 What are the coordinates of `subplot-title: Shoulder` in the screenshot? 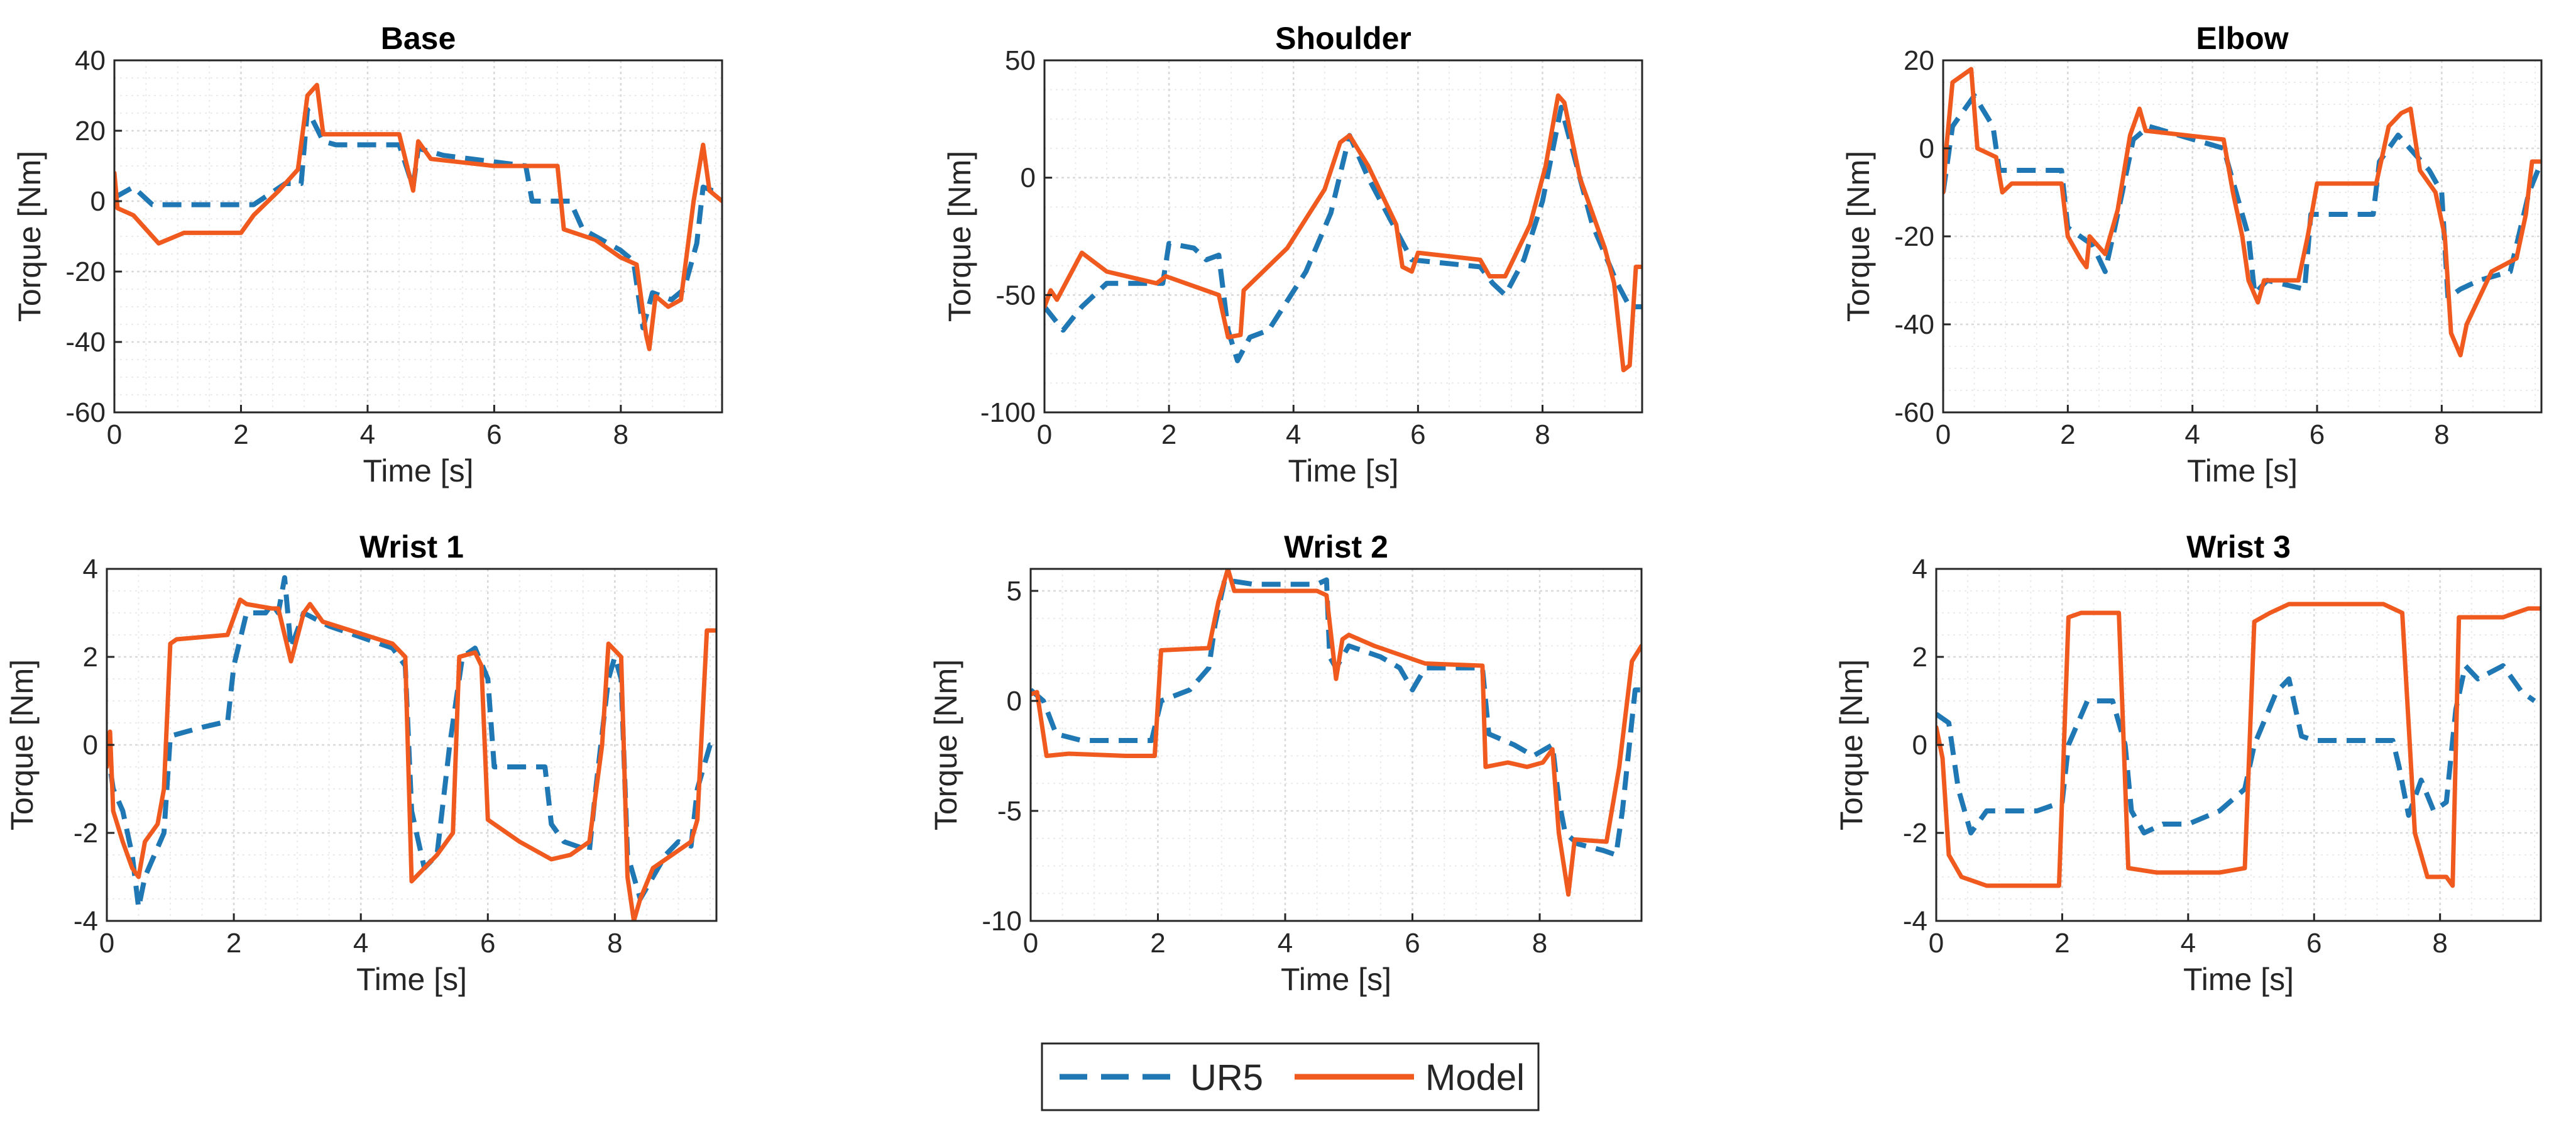 It's located at (1343, 38).